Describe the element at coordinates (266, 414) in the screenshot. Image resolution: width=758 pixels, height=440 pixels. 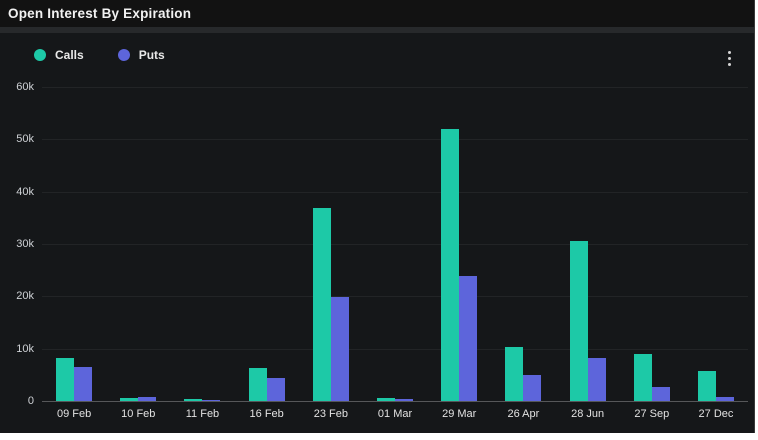
I see `x-tick-label: 16 Feb` at that location.